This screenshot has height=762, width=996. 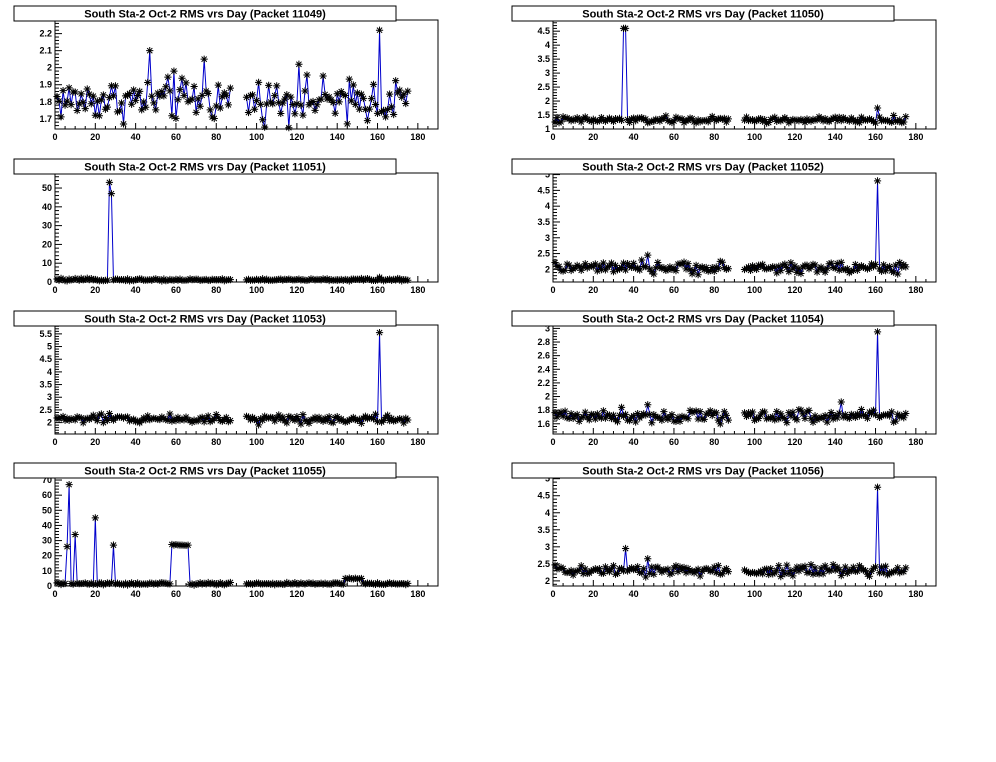 What do you see at coordinates (45, 119) in the screenshot?
I see `y-tick-label: 1.7` at bounding box center [45, 119].